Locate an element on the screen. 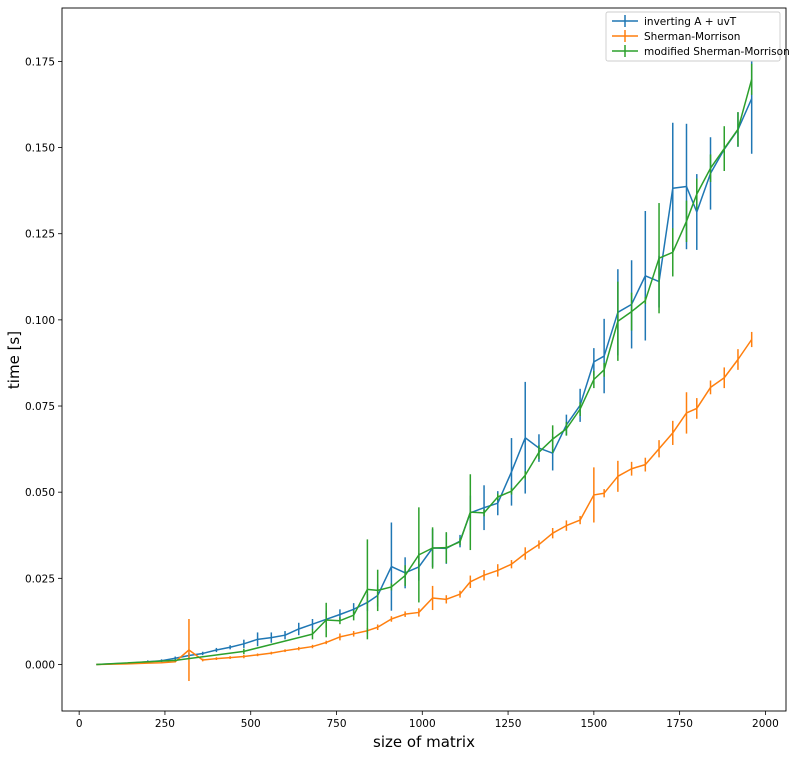 This screenshot has width=794, height=757. y-tick-label: 0.150 is located at coordinates (40, 149).